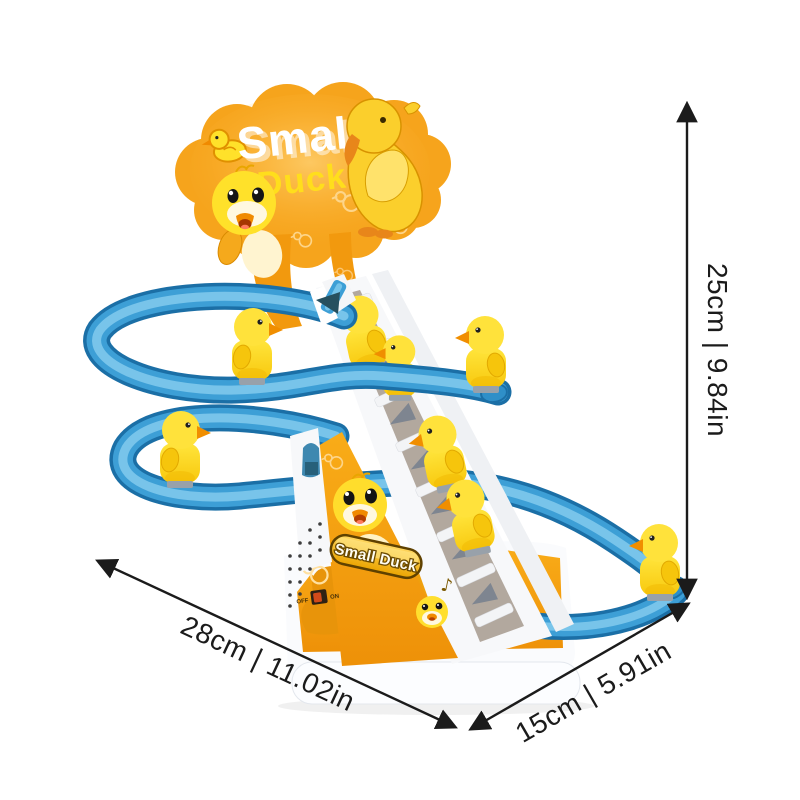  I want to click on height-dimension-label: 25cm | 9.84in, so click(717, 350).